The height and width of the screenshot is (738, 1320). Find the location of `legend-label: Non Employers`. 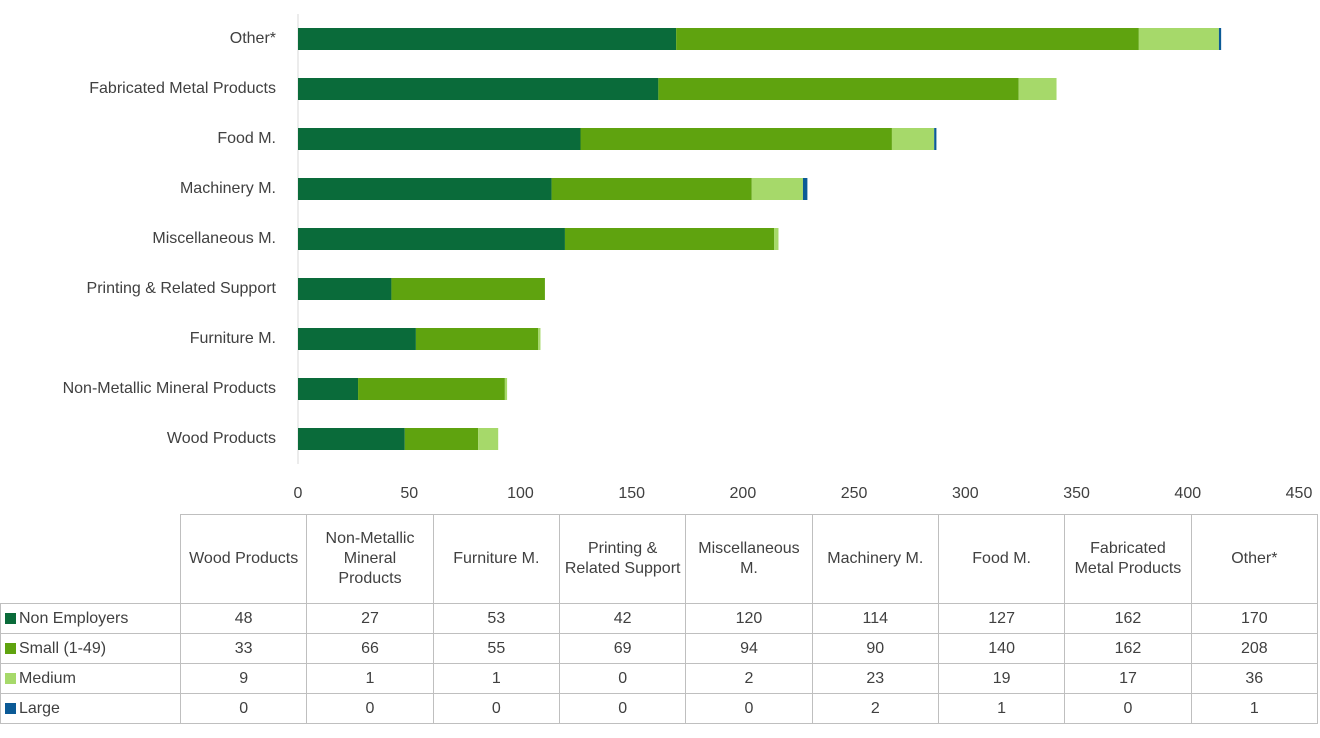

legend-label: Non Employers is located at coordinates (74, 618).